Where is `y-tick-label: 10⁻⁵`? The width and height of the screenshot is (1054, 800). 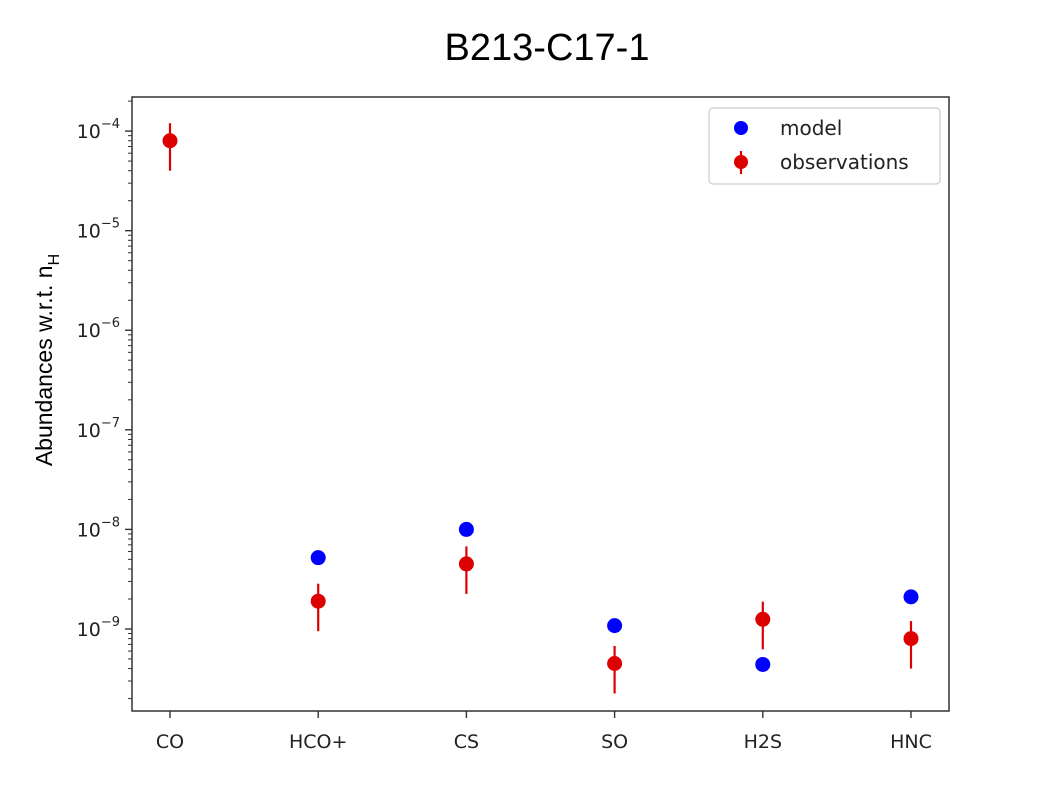
y-tick-label: 10⁻⁵ is located at coordinates (98, 230).